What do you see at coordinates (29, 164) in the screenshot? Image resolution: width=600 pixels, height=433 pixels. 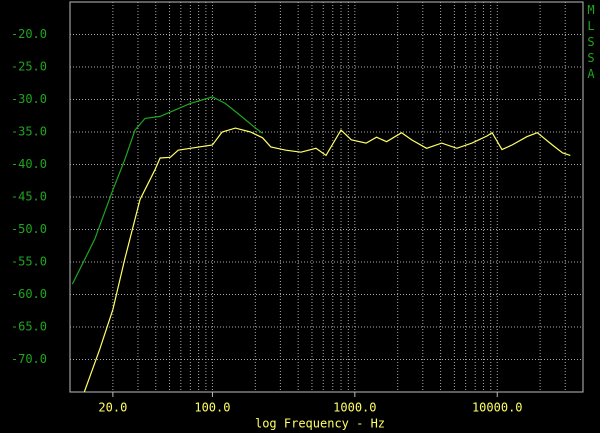 I see `y-tick-label: -40.0` at bounding box center [29, 164].